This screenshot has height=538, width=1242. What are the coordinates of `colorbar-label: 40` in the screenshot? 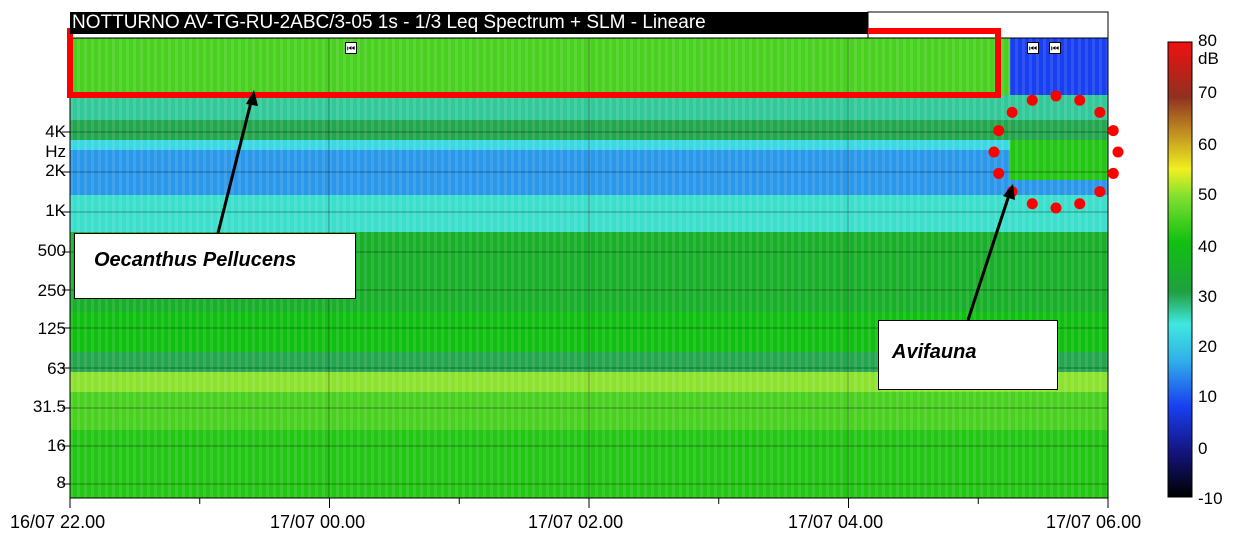 It's located at (1207, 246).